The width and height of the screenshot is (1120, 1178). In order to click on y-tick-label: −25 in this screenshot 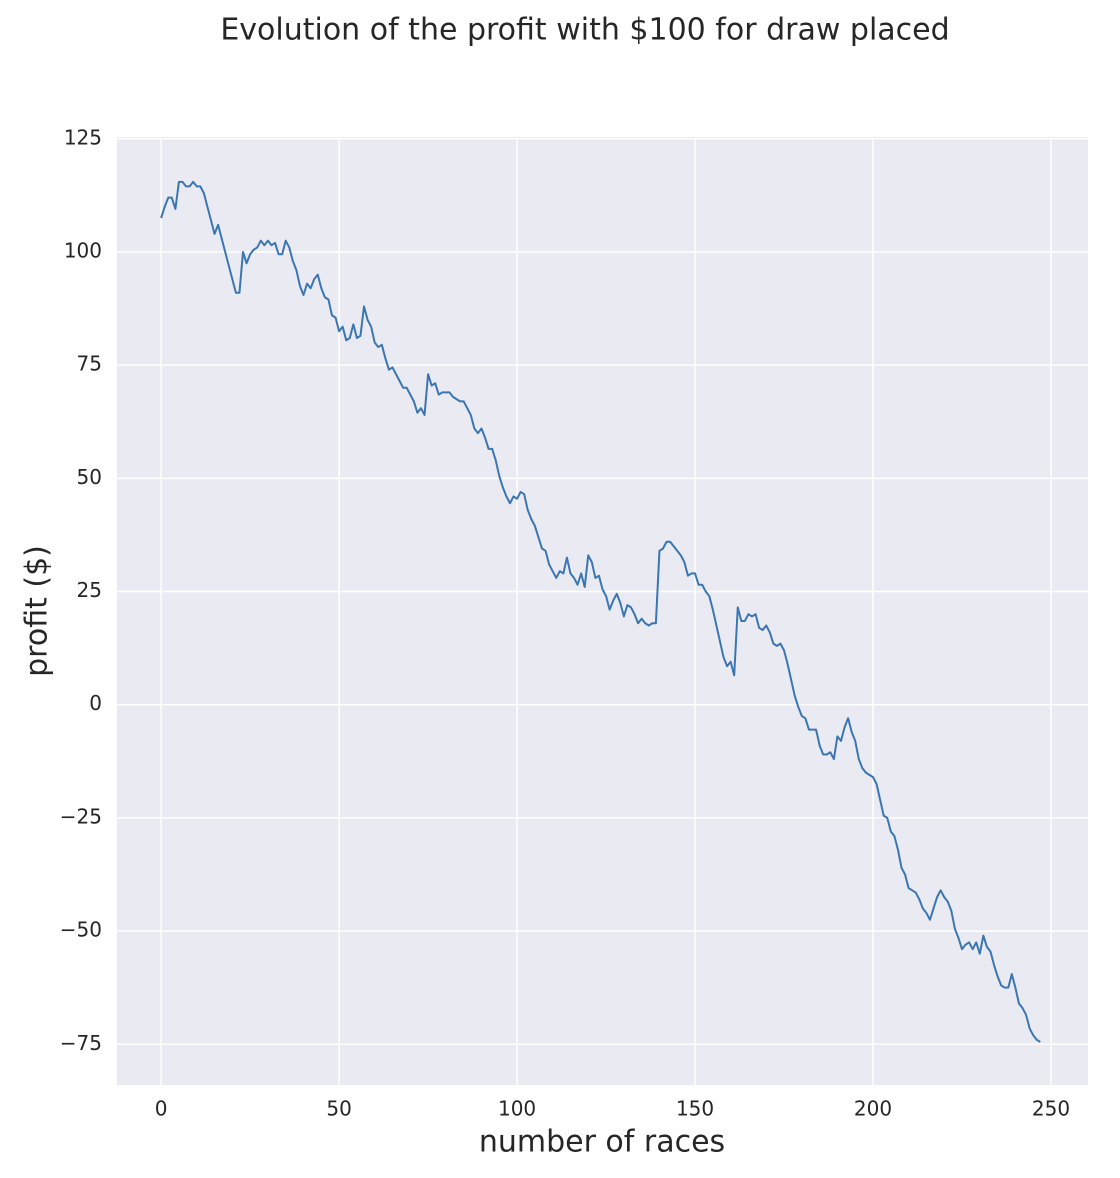, I will do `click(81, 816)`.